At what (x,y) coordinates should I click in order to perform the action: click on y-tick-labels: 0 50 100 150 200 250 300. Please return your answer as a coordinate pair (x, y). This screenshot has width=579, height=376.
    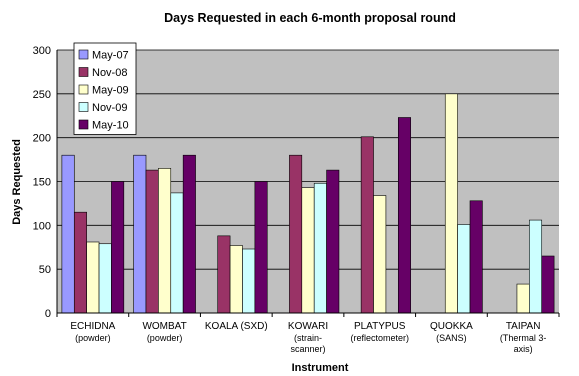
    Looking at the image, I should click on (42, 182).